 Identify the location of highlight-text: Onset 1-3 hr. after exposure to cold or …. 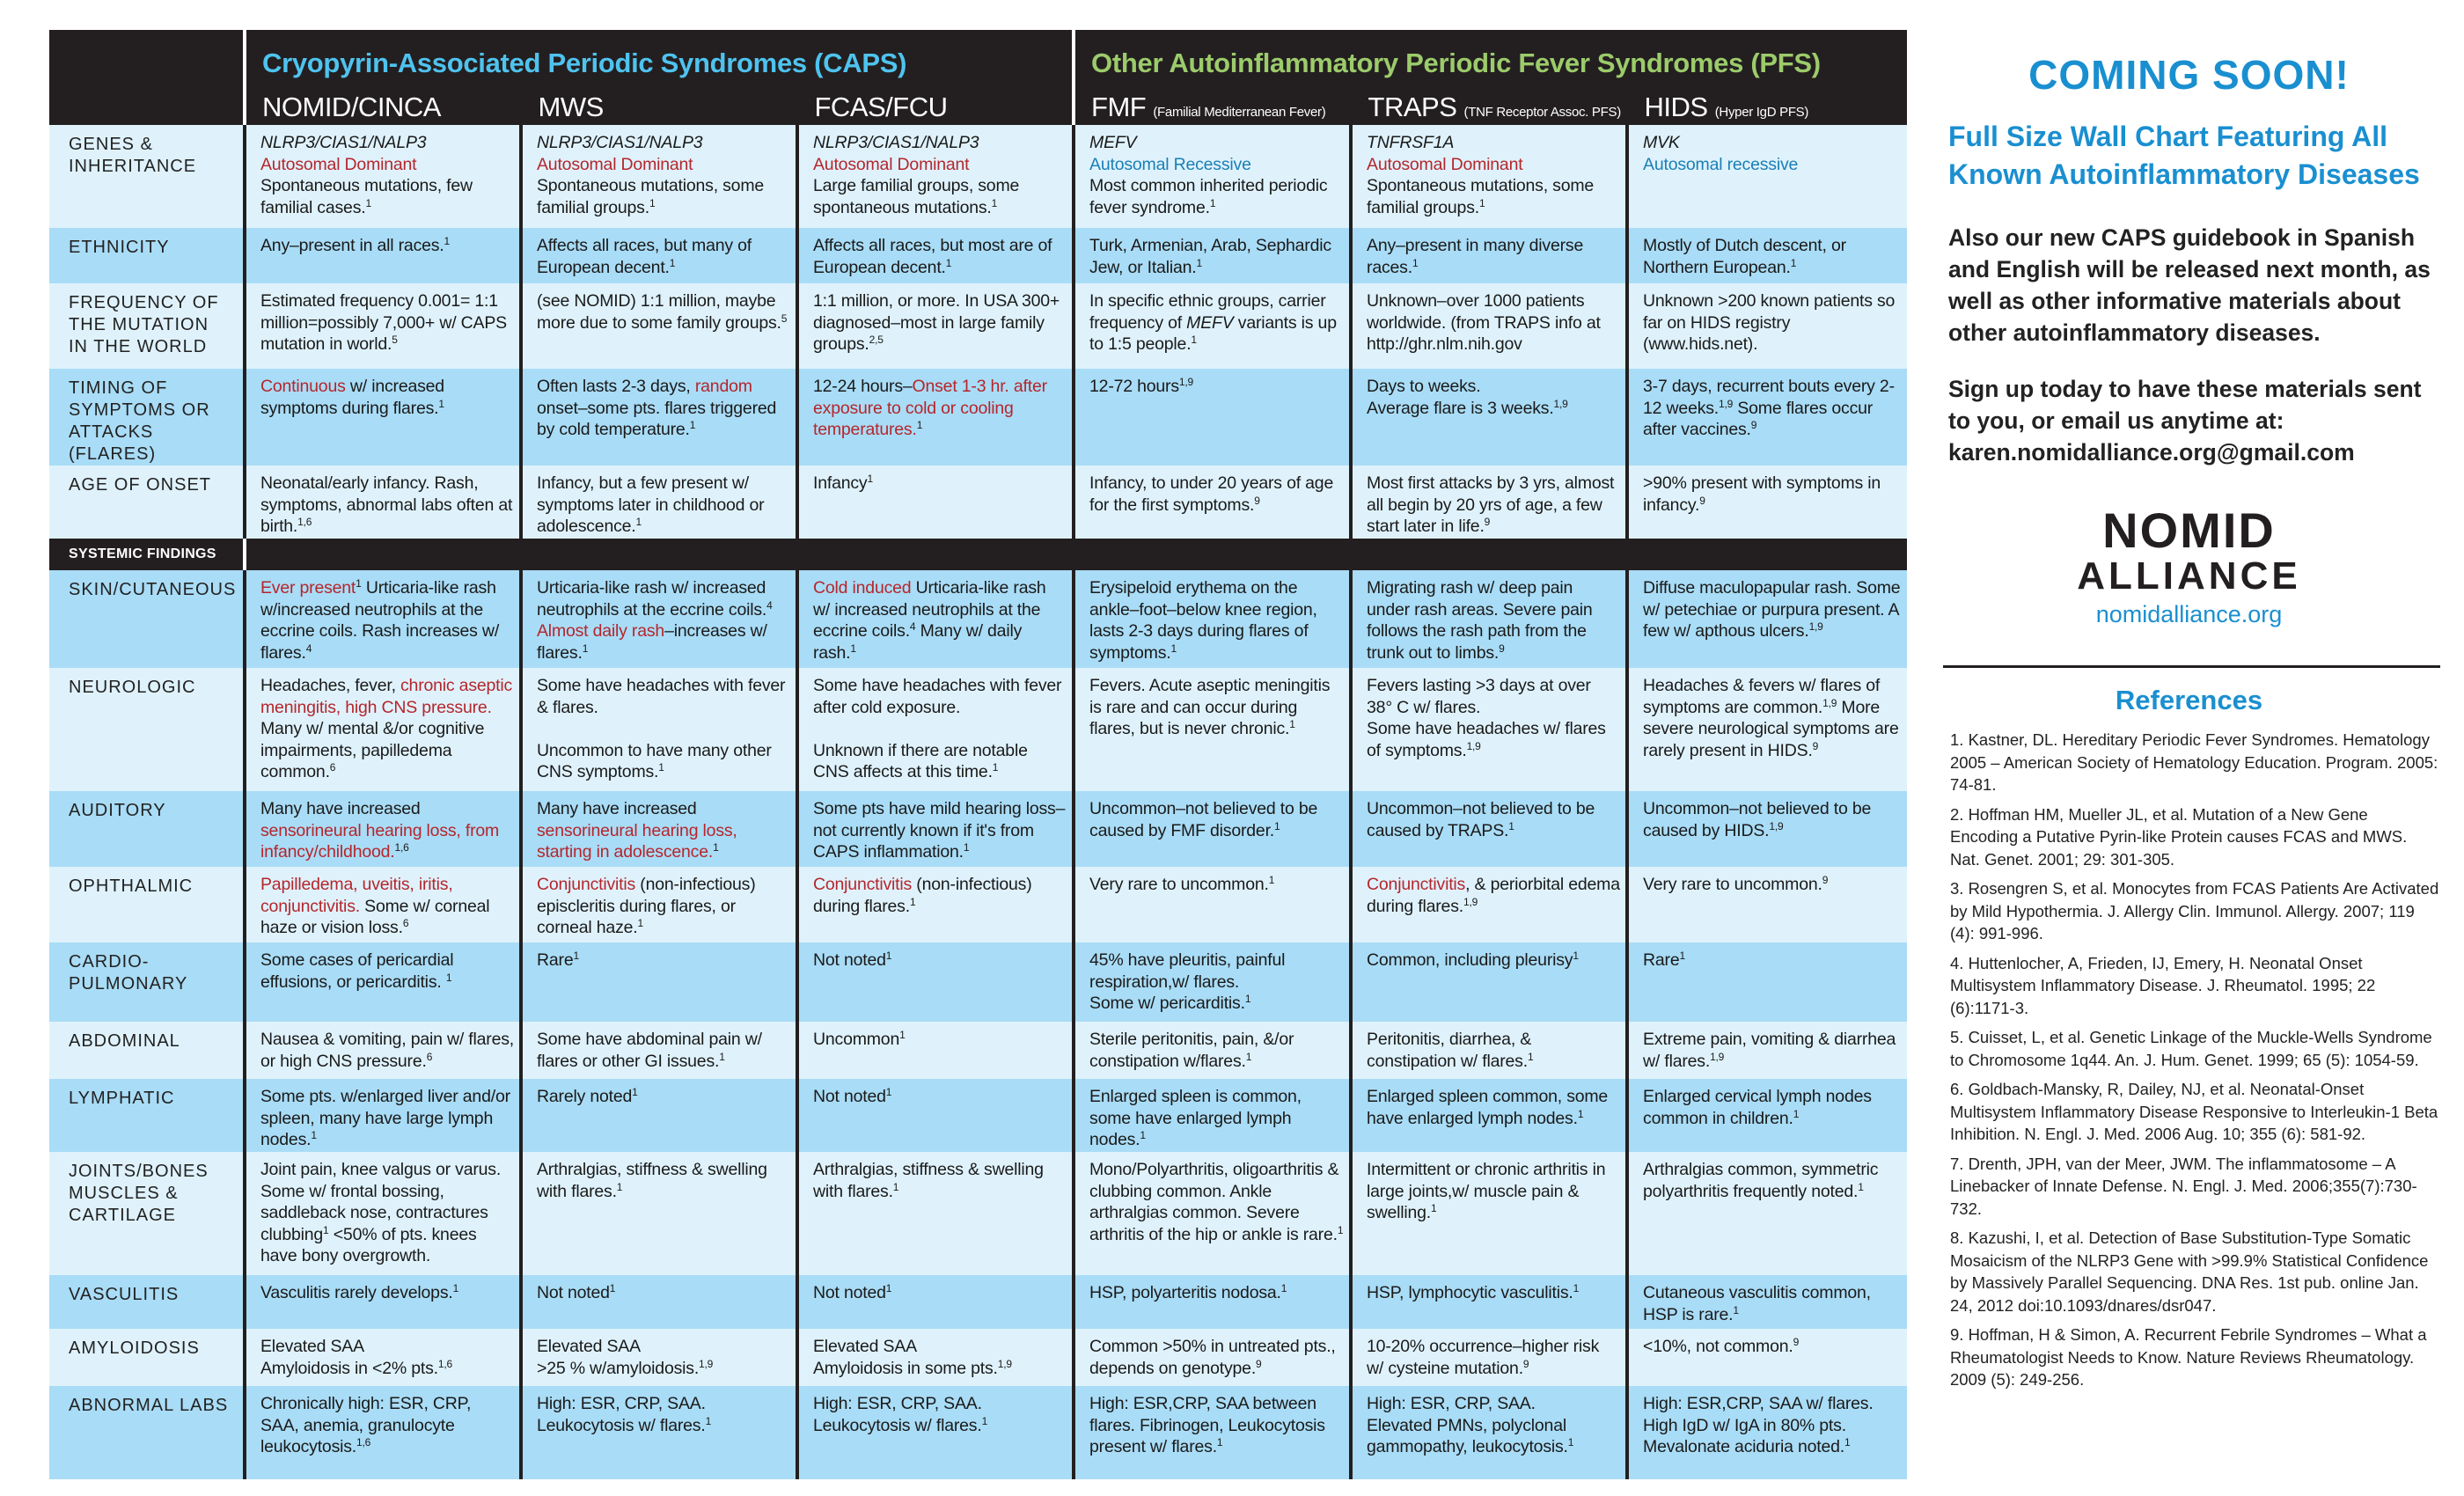
(930, 408).